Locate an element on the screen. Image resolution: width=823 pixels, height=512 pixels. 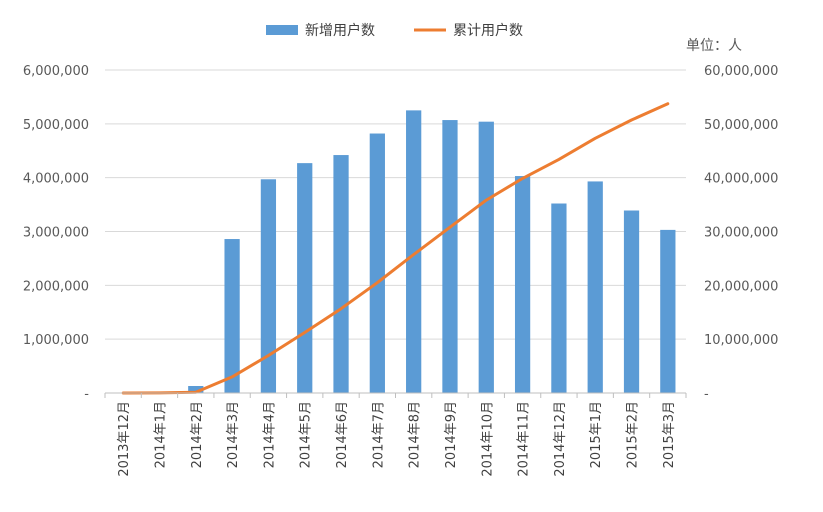
legend-label-cumulative-users: 累计用户数 is located at coordinates (488, 30).